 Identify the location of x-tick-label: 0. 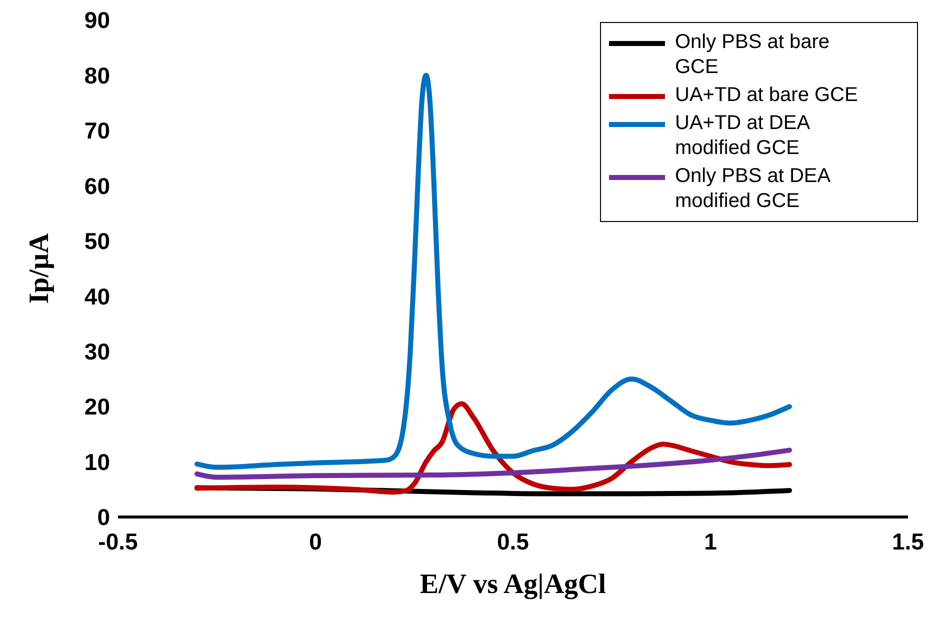
(315, 541).